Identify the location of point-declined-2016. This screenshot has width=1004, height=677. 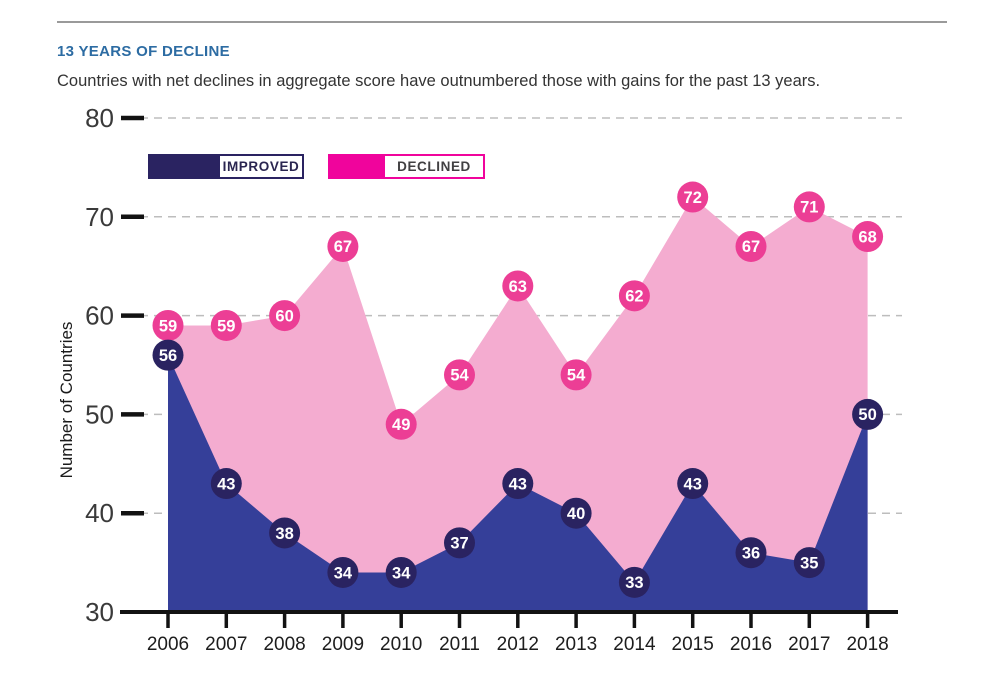
(751, 246).